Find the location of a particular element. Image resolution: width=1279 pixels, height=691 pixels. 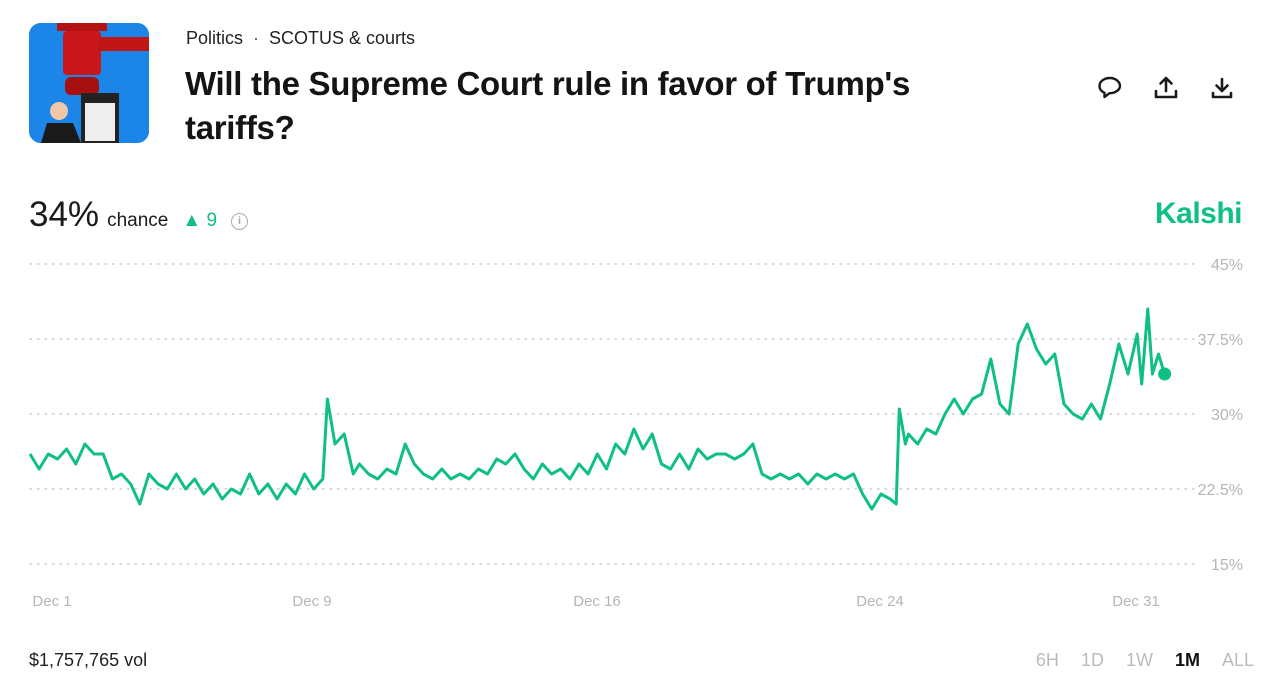

download-icon is located at coordinates (1222, 88).